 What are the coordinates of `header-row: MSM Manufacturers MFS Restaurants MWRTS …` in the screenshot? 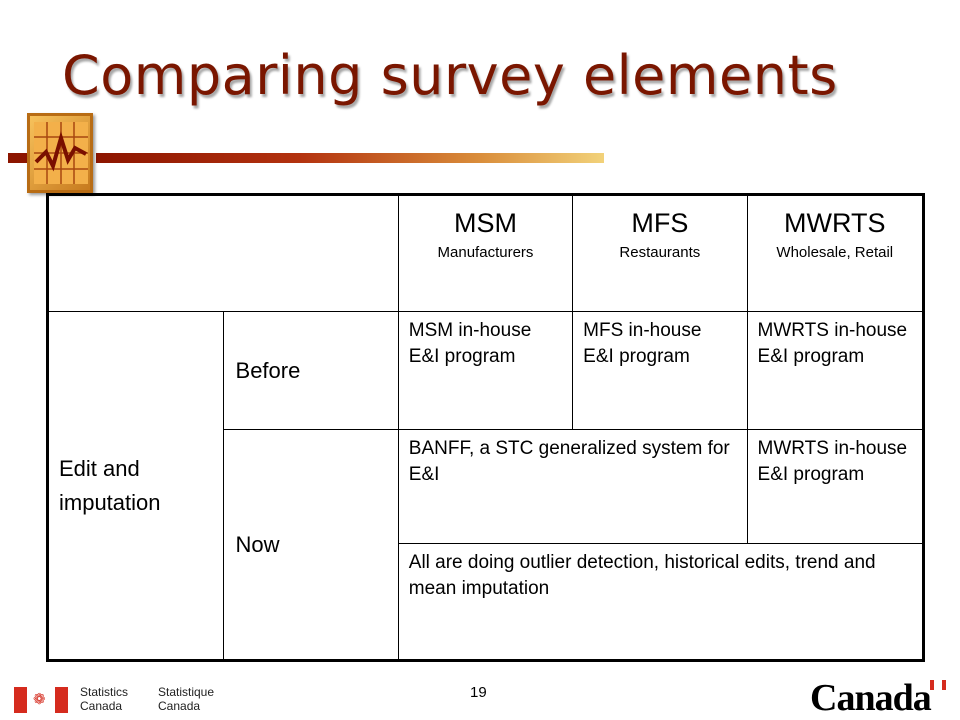 It's located at (486, 253).